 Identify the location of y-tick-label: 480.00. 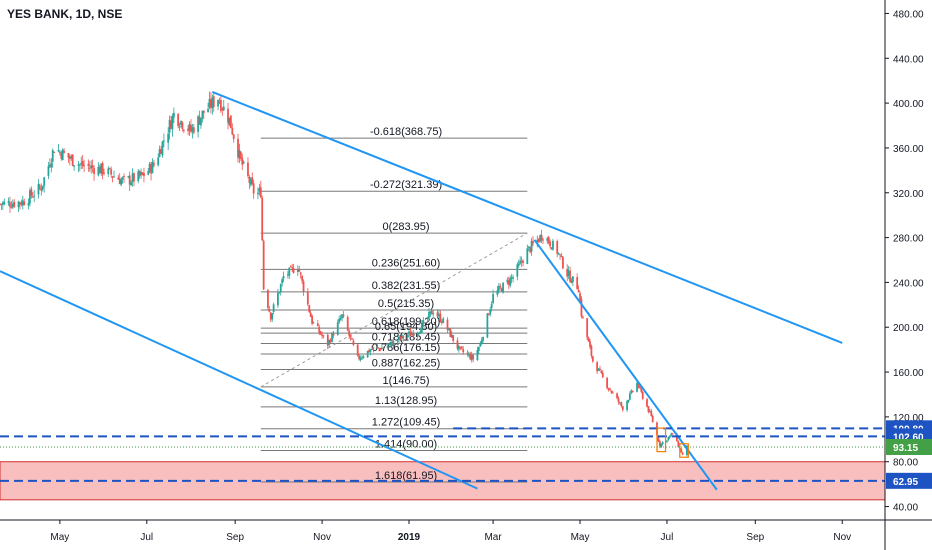
(908, 14).